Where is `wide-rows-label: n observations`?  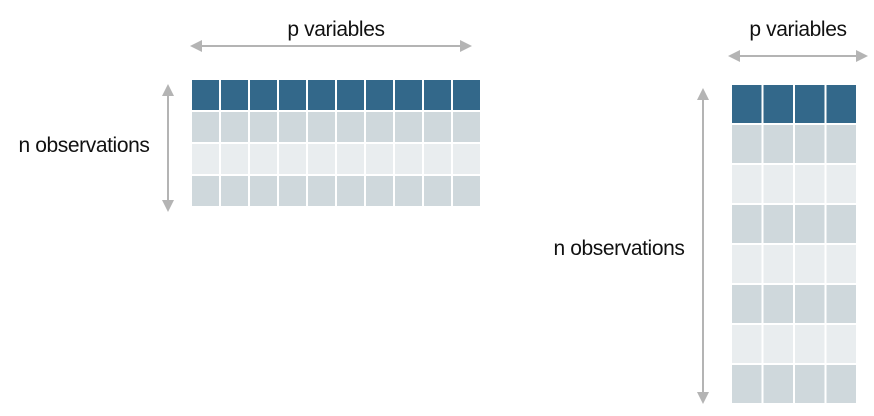
wide-rows-label: n observations is located at coordinates (84, 145).